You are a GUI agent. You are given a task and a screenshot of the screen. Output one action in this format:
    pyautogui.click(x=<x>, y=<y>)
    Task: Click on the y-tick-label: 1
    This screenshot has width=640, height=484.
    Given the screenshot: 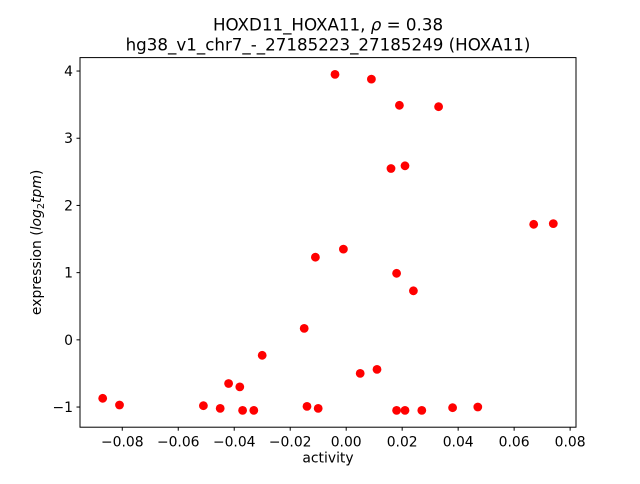 What is the action you would take?
    pyautogui.click(x=68, y=274)
    